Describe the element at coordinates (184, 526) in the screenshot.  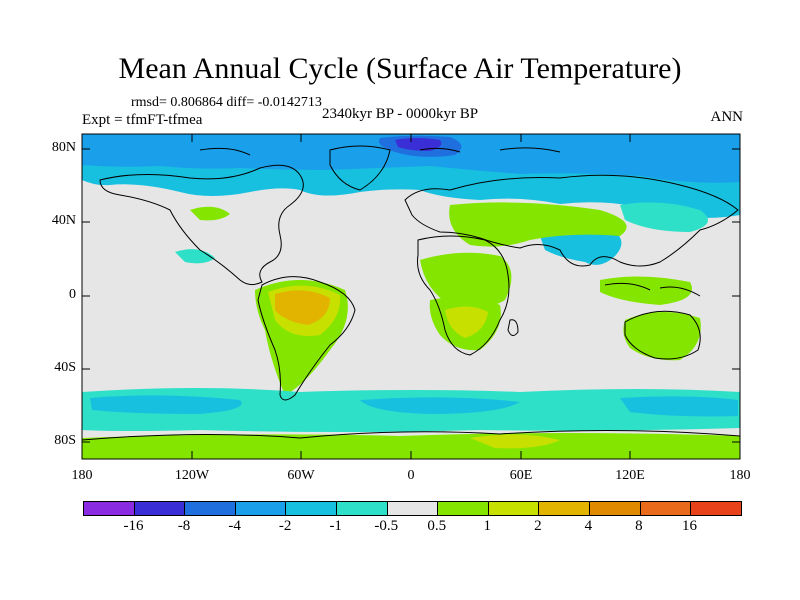
I see `colorbar-label-2: -8` at that location.